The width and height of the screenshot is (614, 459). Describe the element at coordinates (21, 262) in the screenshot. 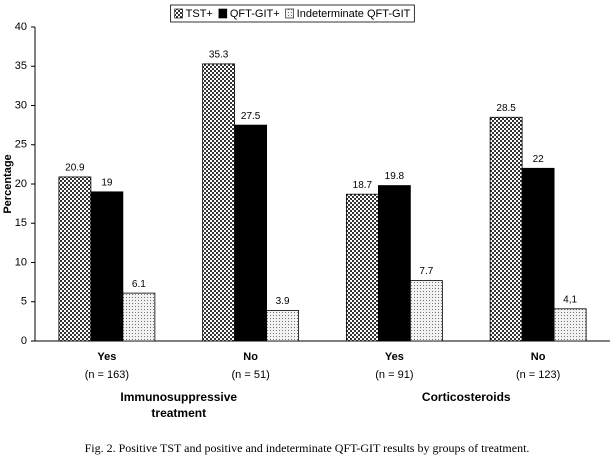

I see `y-tick-label: 10` at that location.